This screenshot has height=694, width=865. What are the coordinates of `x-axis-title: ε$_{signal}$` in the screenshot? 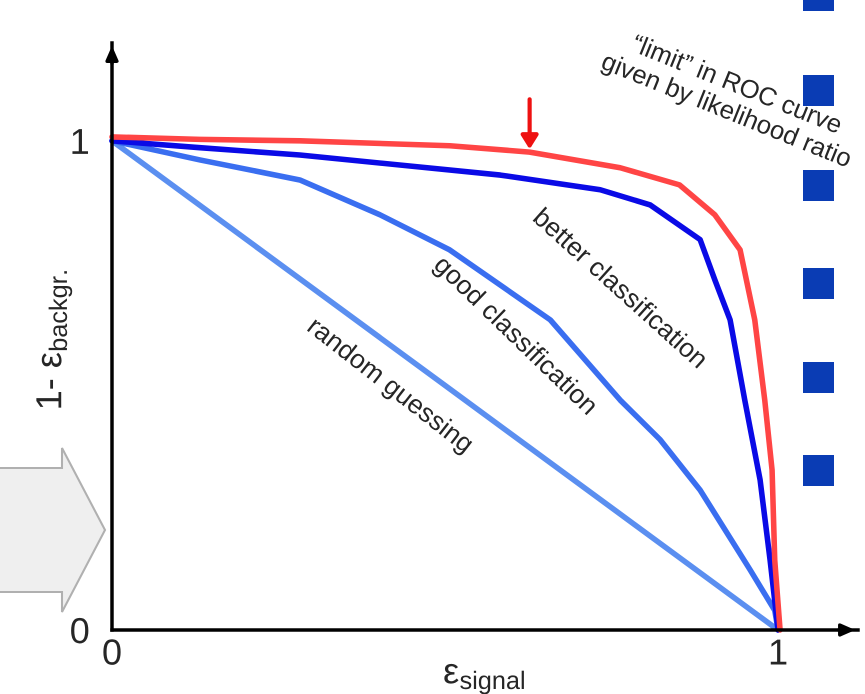 It's located at (484, 679).